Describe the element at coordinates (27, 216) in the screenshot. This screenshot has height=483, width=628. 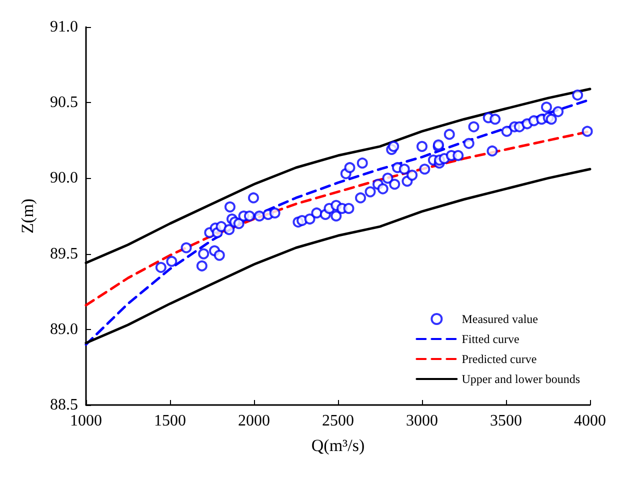
I see `y-axis-title: Z(m)` at that location.